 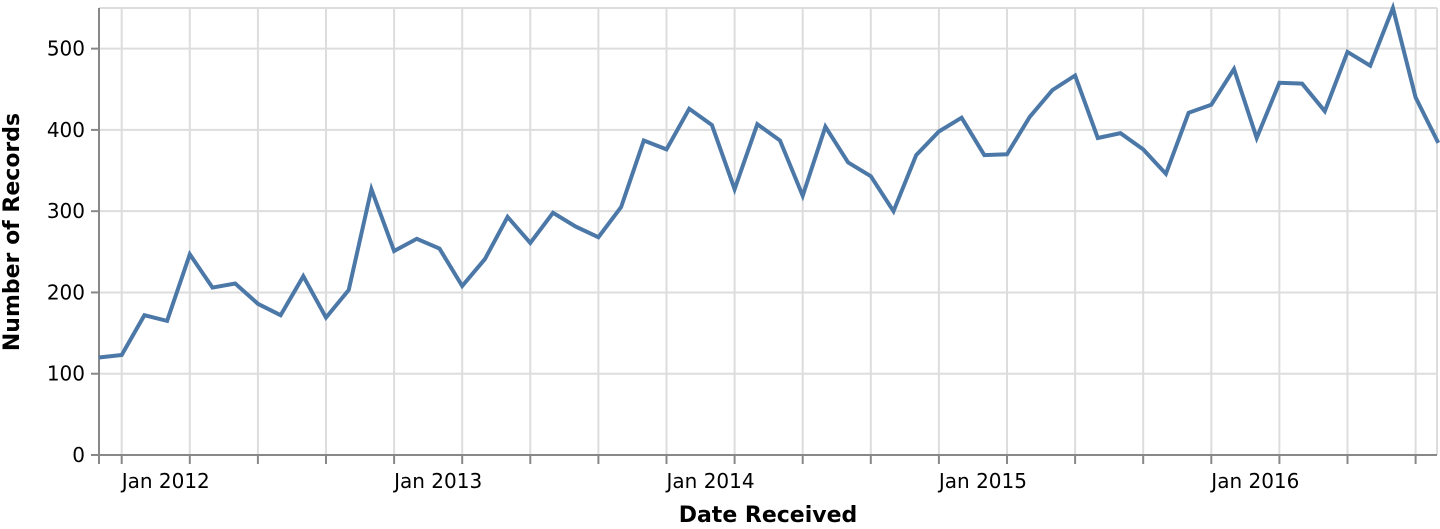 I want to click on x-tick-label: Jan 2016, so click(x=1254, y=481).